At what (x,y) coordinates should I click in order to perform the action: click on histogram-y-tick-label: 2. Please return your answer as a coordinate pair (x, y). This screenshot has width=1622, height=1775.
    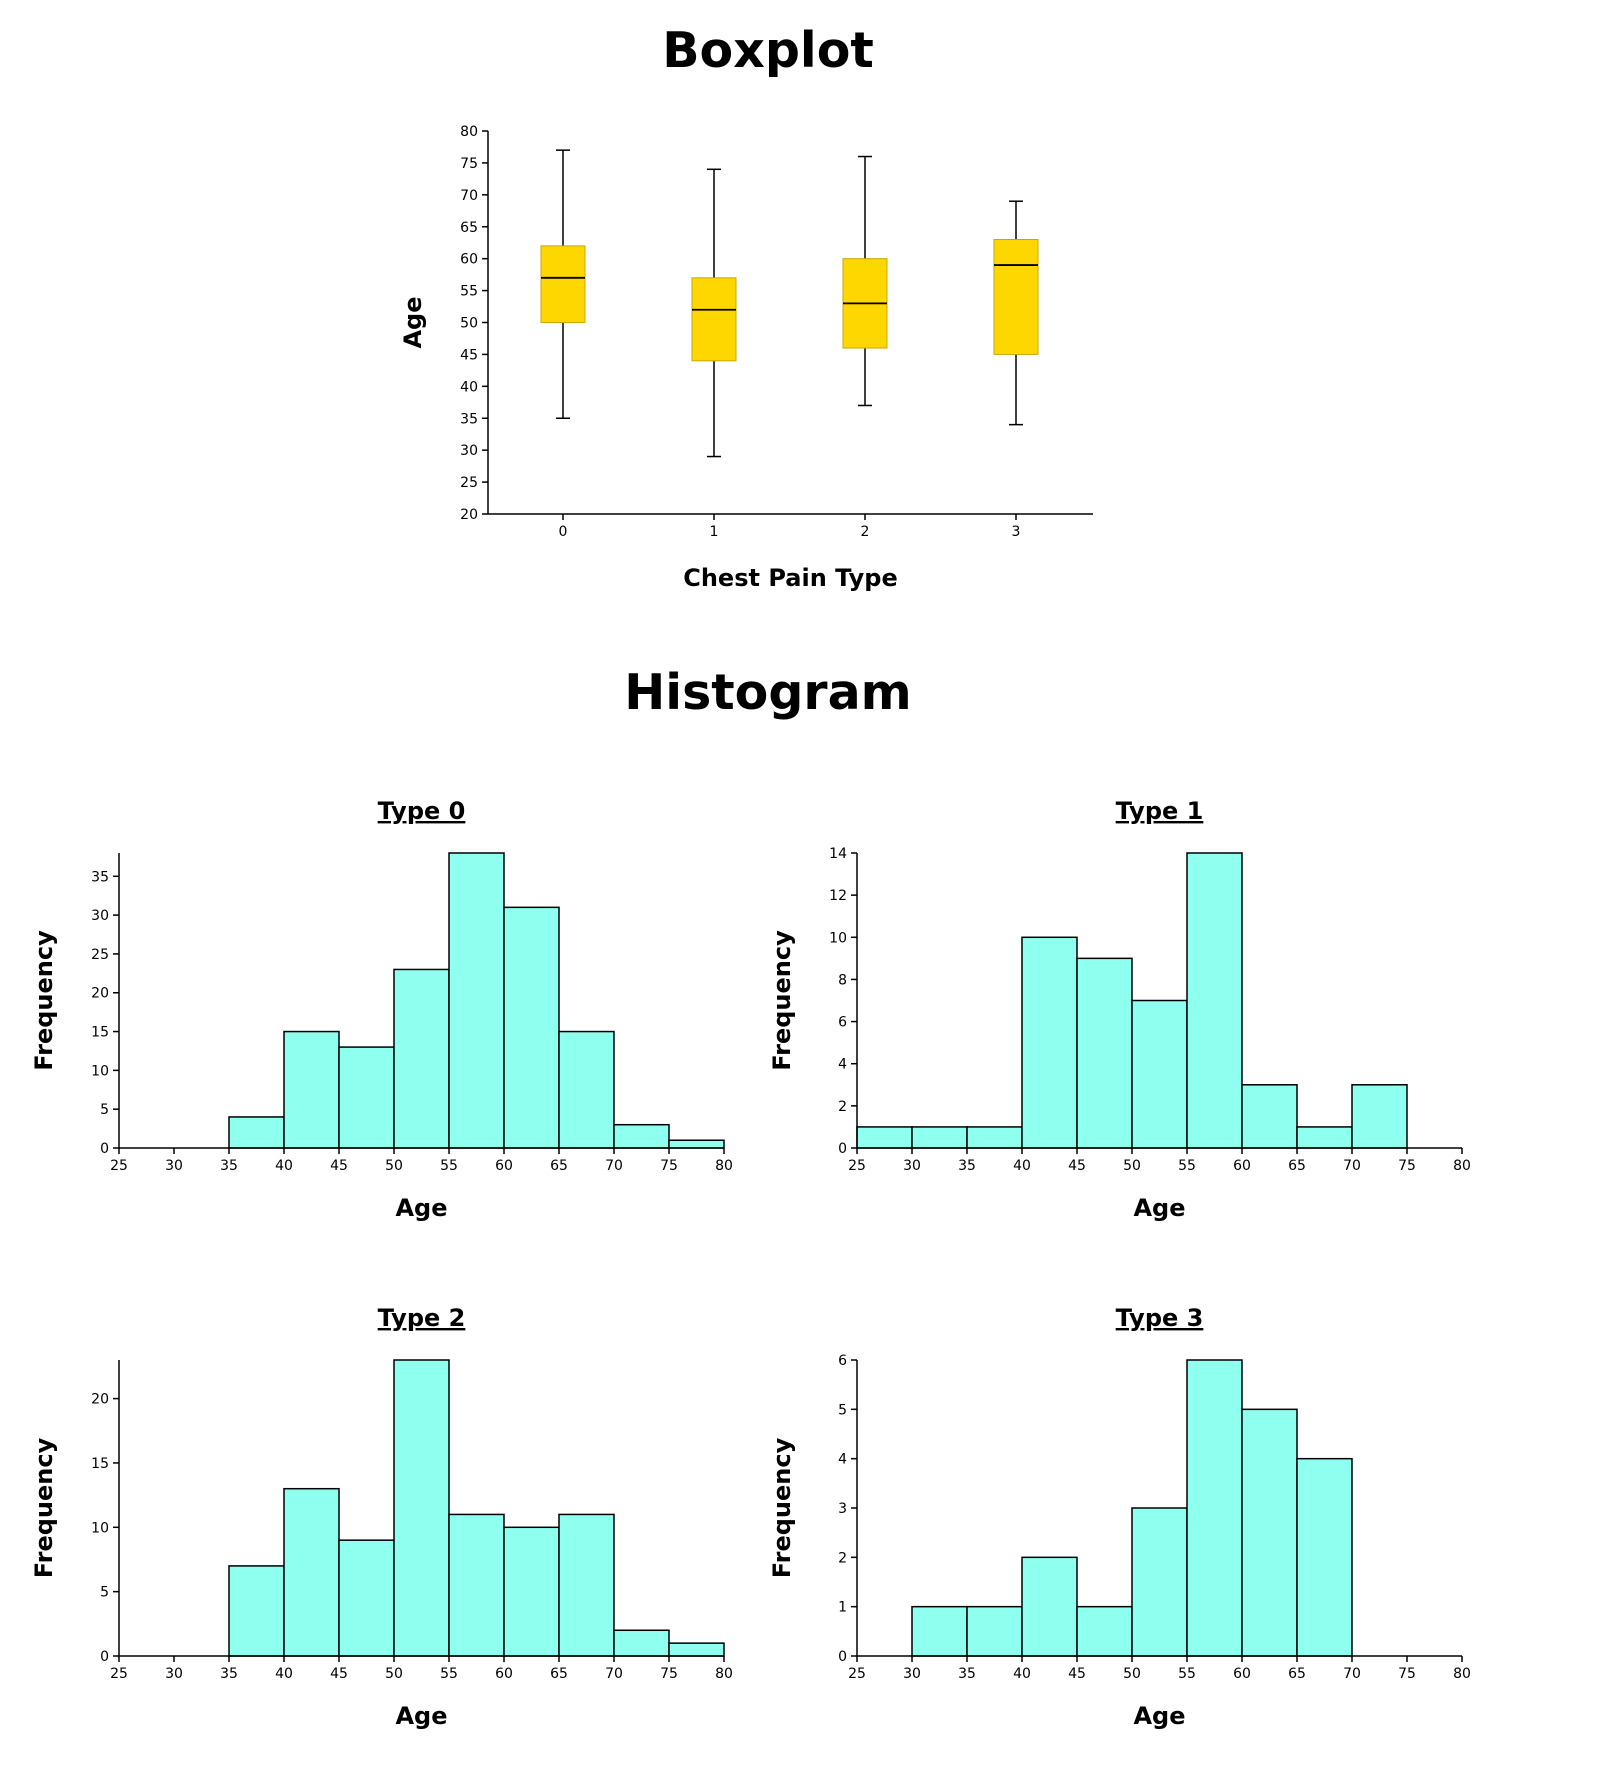
    Looking at the image, I should click on (842, 1107).